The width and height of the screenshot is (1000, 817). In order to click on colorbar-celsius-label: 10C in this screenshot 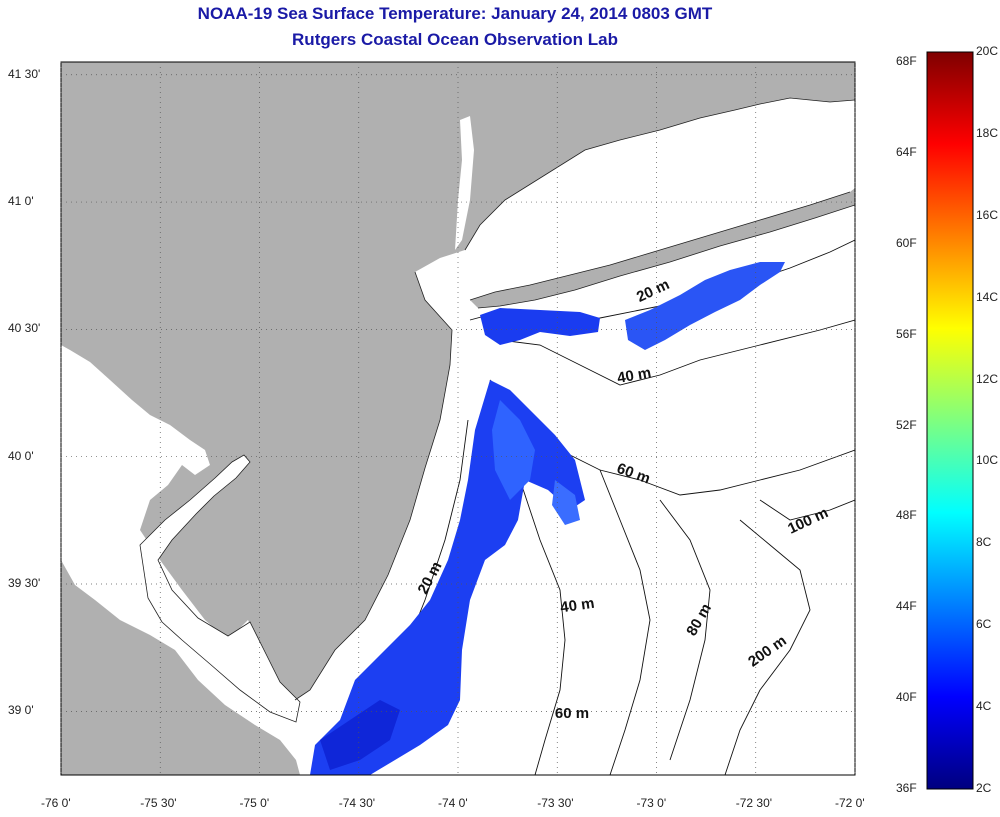, I will do `click(987, 460)`.